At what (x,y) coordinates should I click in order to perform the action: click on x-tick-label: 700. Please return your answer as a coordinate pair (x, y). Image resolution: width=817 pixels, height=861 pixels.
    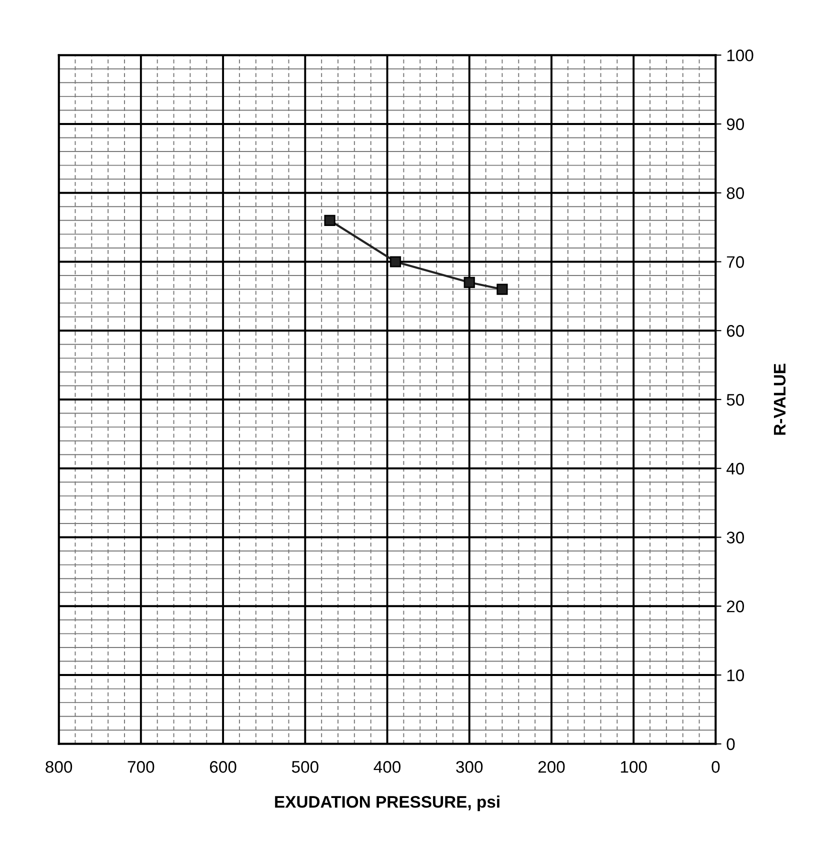
    Looking at the image, I should click on (141, 767).